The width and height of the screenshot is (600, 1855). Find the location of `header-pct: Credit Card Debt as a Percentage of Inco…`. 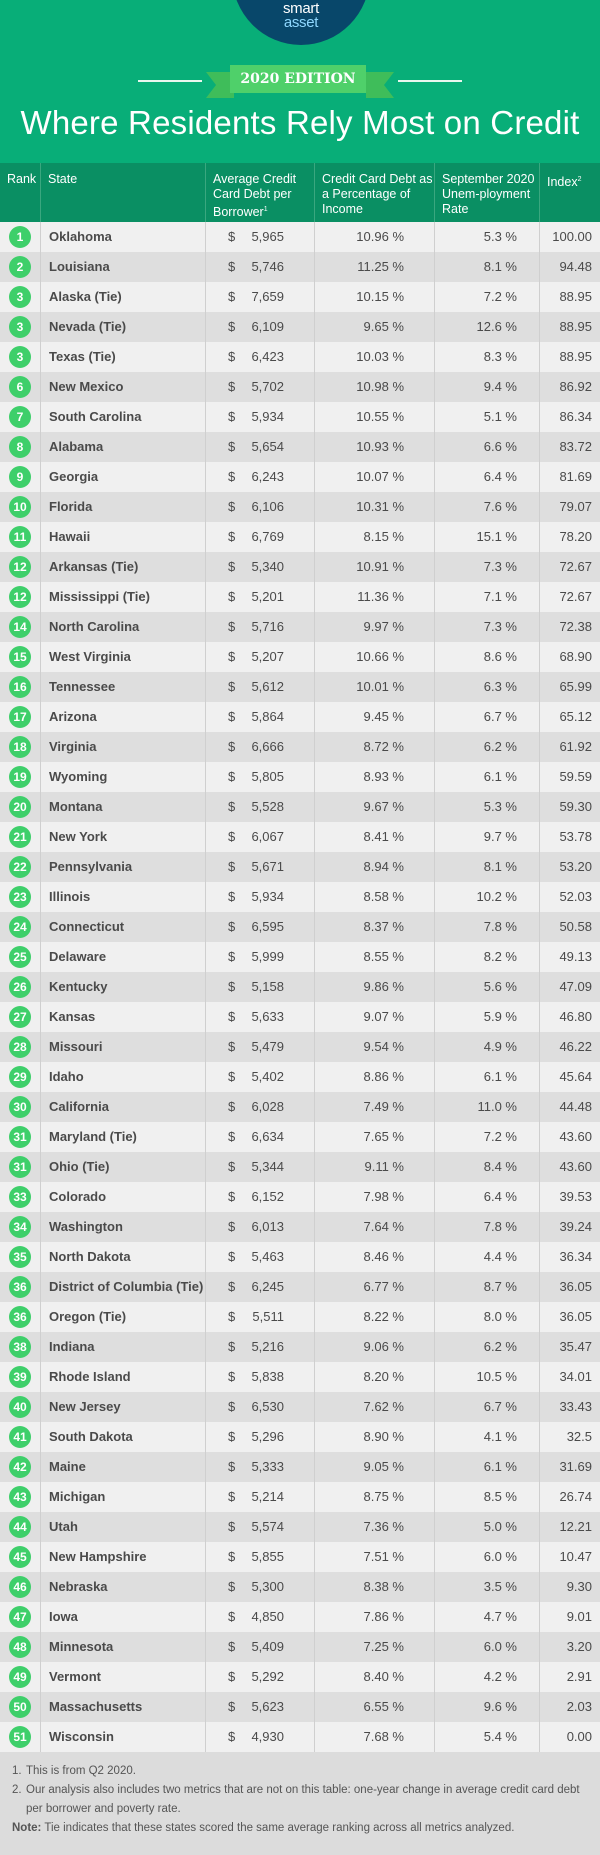

header-pct: Credit Card Debt as a Percentage of Inco… is located at coordinates (375, 192).